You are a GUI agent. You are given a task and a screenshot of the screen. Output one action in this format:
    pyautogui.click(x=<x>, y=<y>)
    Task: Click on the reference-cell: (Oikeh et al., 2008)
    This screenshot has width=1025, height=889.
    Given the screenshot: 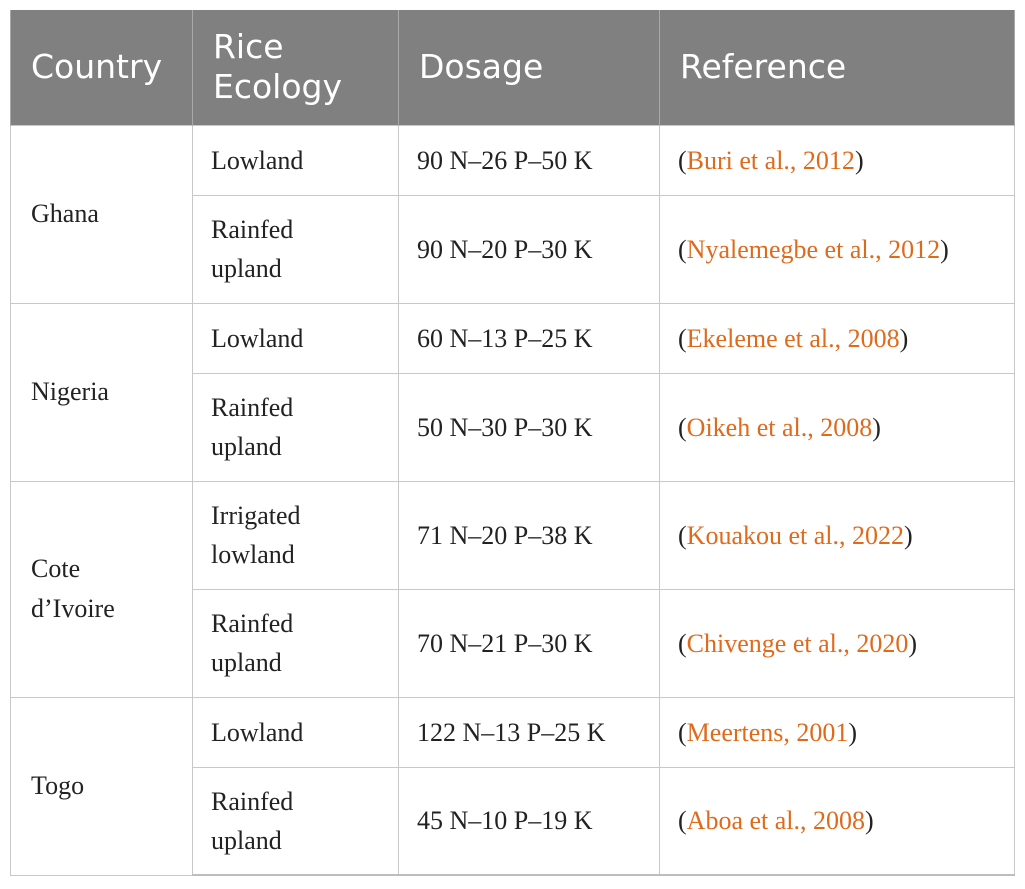 What is the action you would take?
    pyautogui.click(x=837, y=427)
    